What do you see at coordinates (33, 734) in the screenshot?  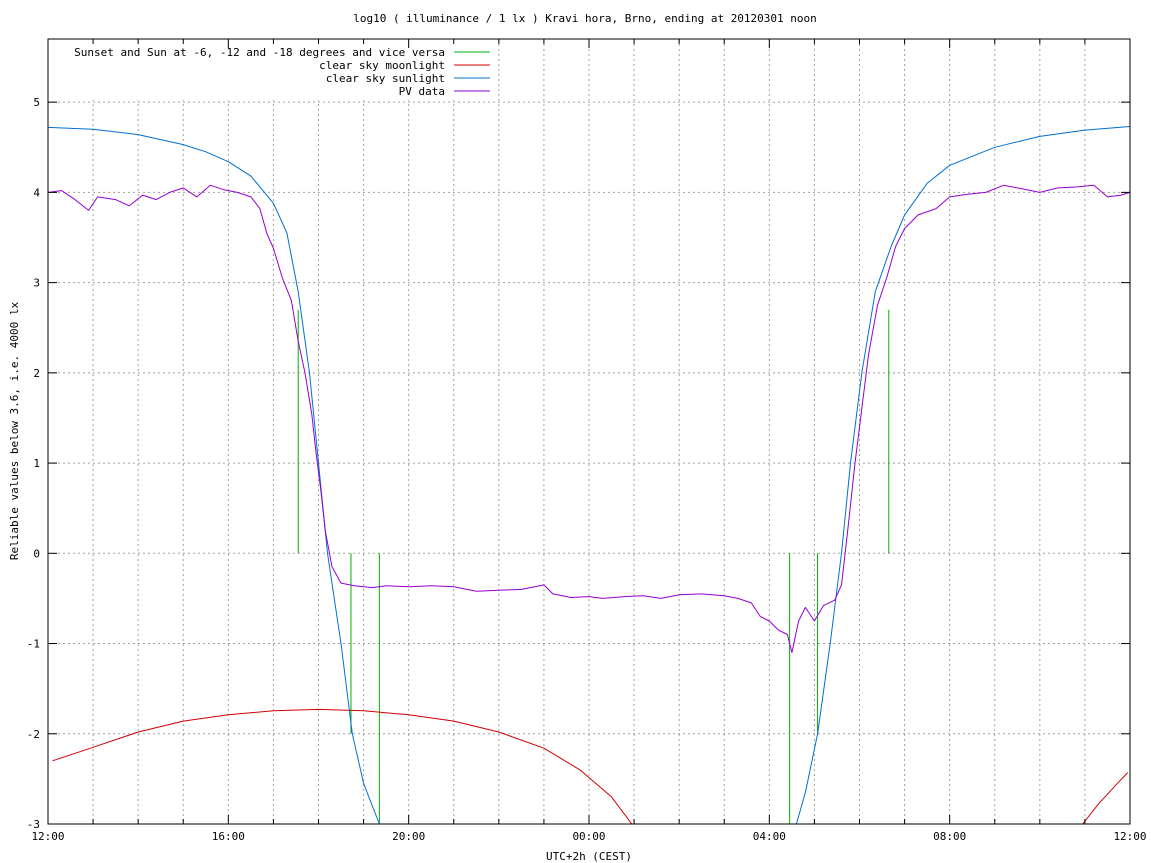 I see `y-tick-label: -2` at bounding box center [33, 734].